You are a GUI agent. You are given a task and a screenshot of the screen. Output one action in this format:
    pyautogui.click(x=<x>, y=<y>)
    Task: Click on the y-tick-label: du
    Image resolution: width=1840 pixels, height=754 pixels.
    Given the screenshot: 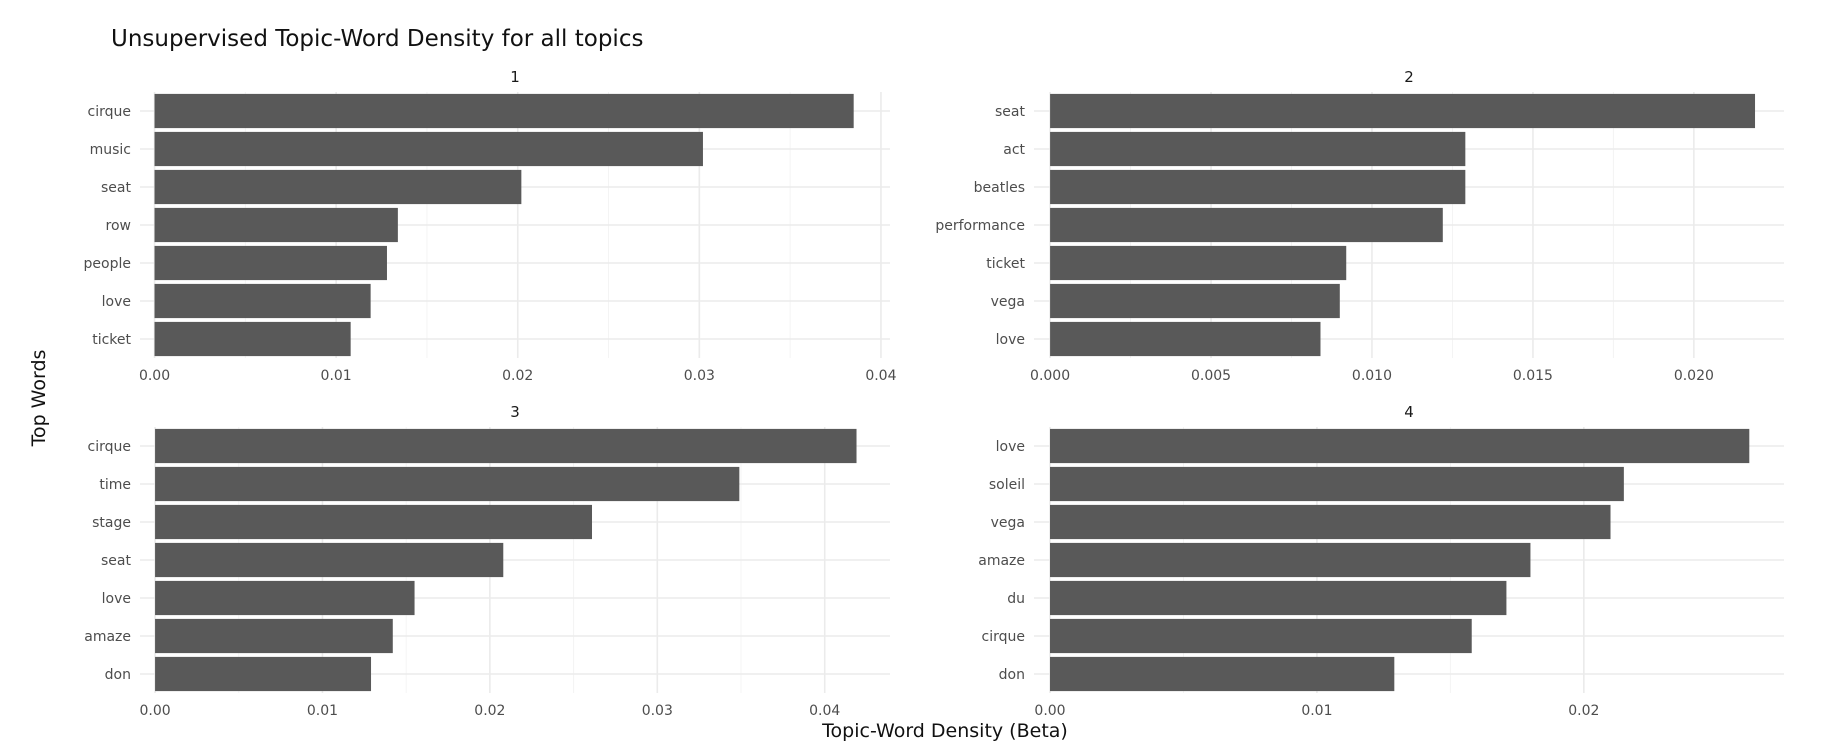 What is the action you would take?
    pyautogui.click(x=1016, y=599)
    